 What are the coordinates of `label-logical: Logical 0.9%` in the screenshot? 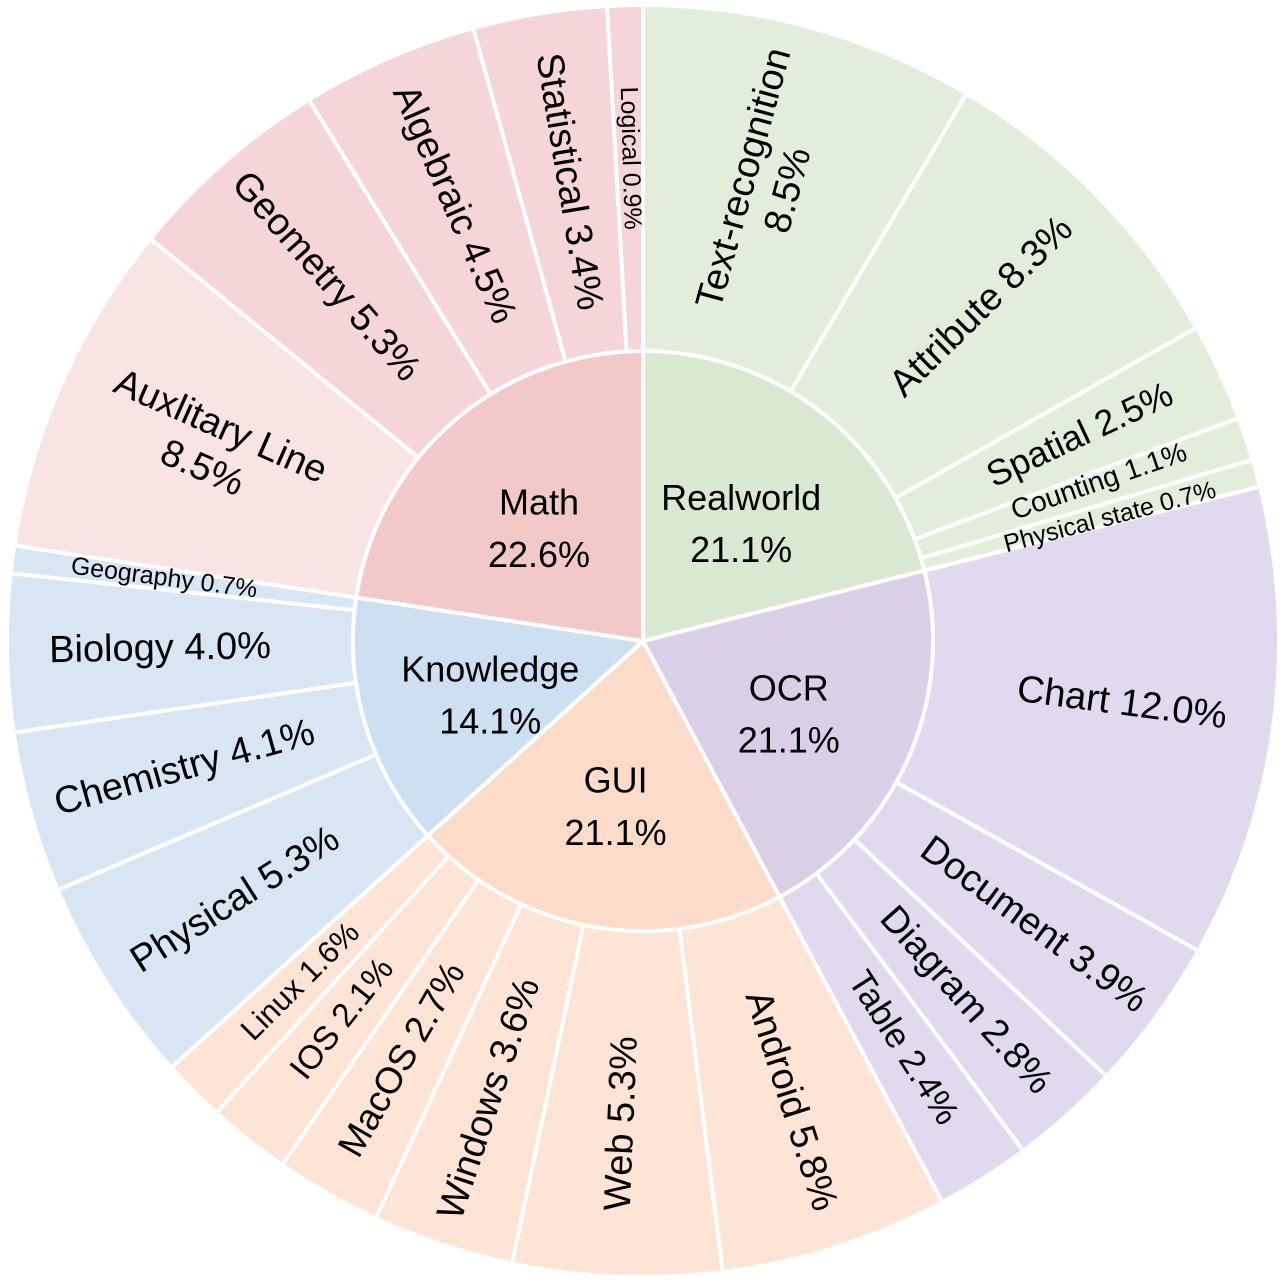 It's located at (631, 158).